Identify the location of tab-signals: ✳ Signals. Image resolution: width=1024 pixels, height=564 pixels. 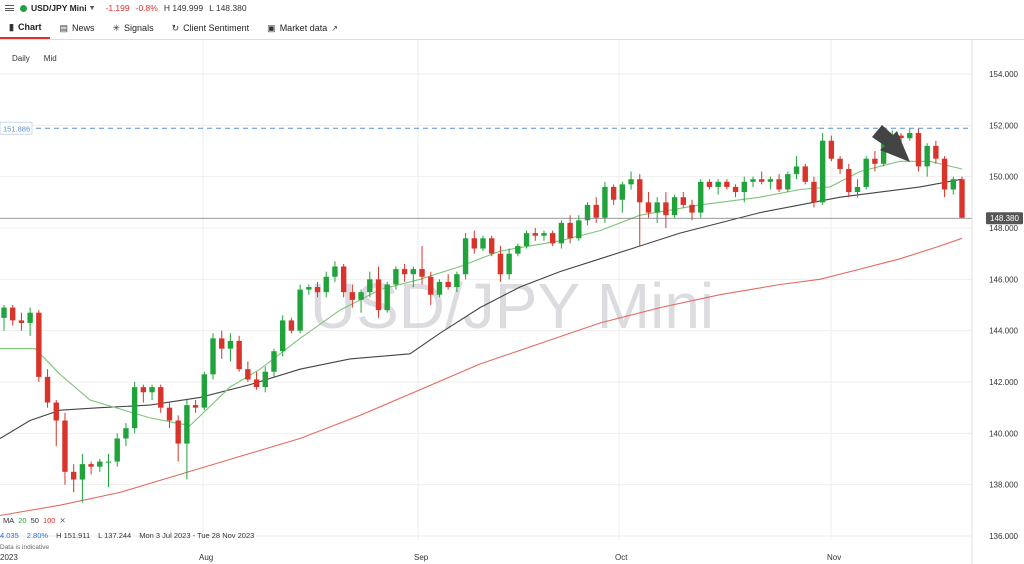
(133, 28).